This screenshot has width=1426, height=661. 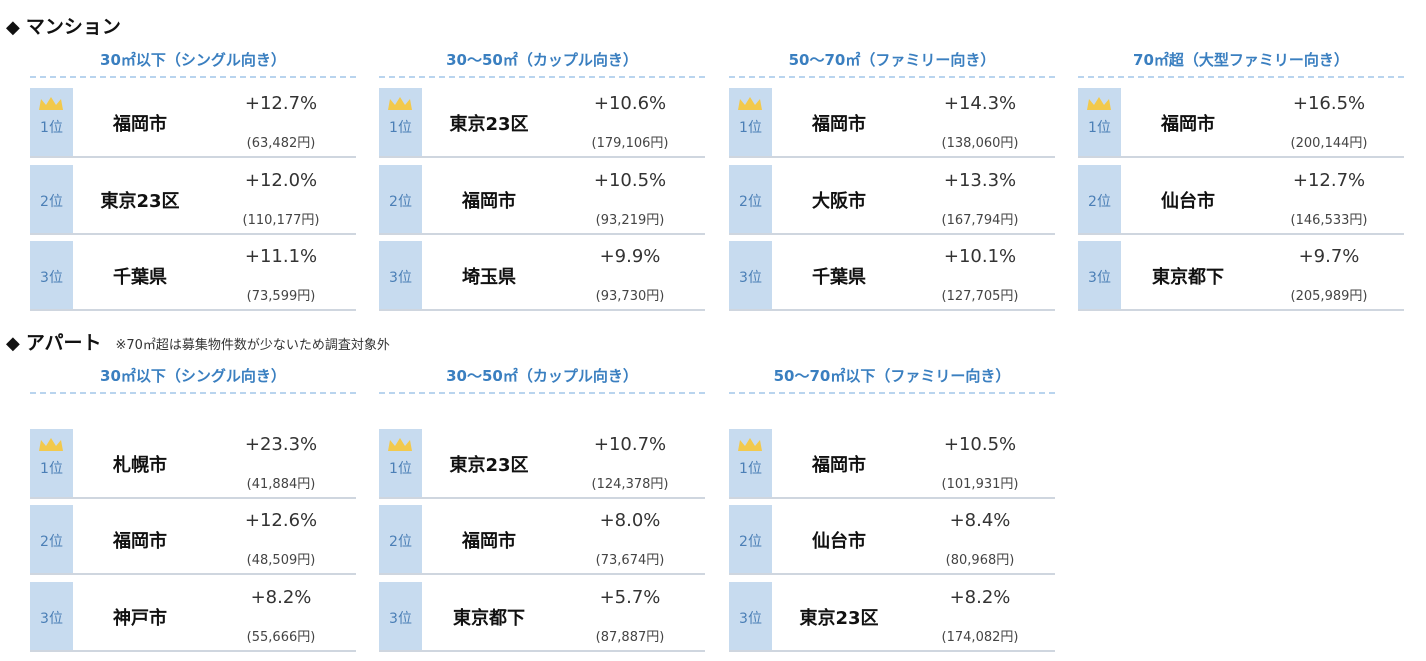 I want to click on ranking-row: 1位 福岡市 +16.5% (200,144円), so click(x=1241, y=123).